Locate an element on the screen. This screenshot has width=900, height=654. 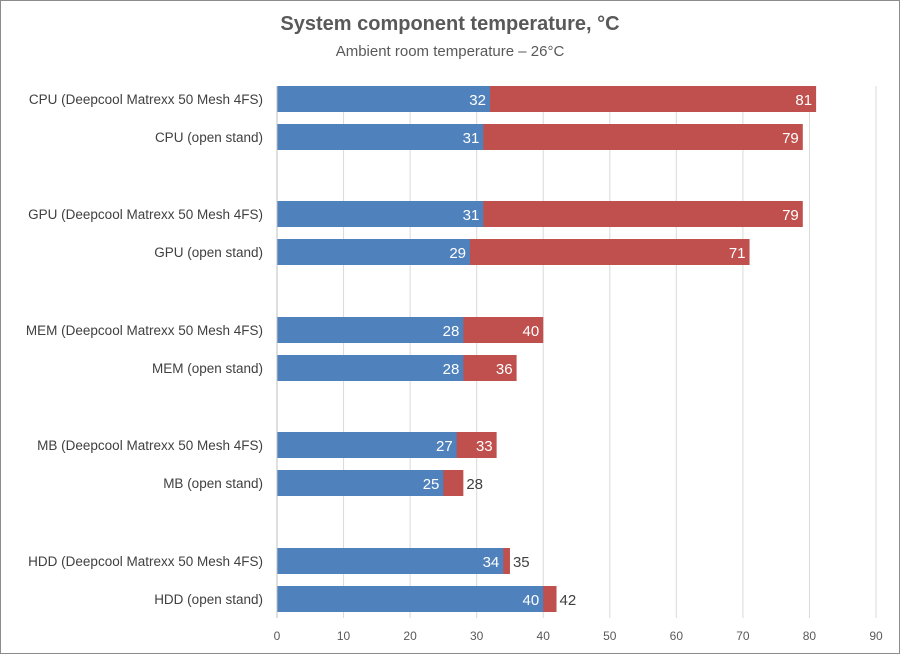
category-label: GPU (Deepcool Matrexx 50 Mesh 4FS) is located at coordinates (145, 214).